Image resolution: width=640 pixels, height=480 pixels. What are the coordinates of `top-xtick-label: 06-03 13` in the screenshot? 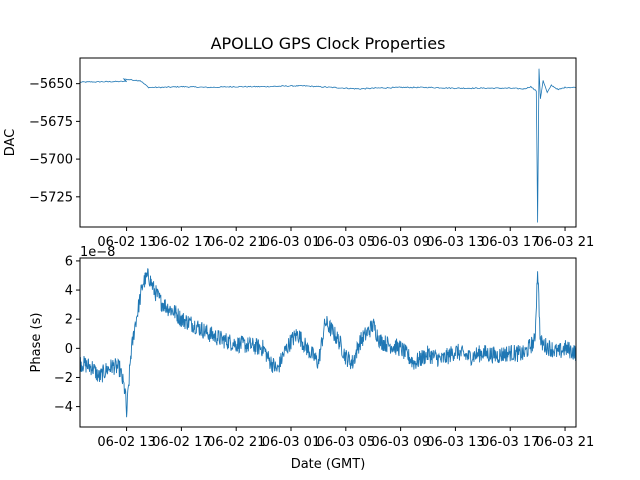 It's located at (455, 242).